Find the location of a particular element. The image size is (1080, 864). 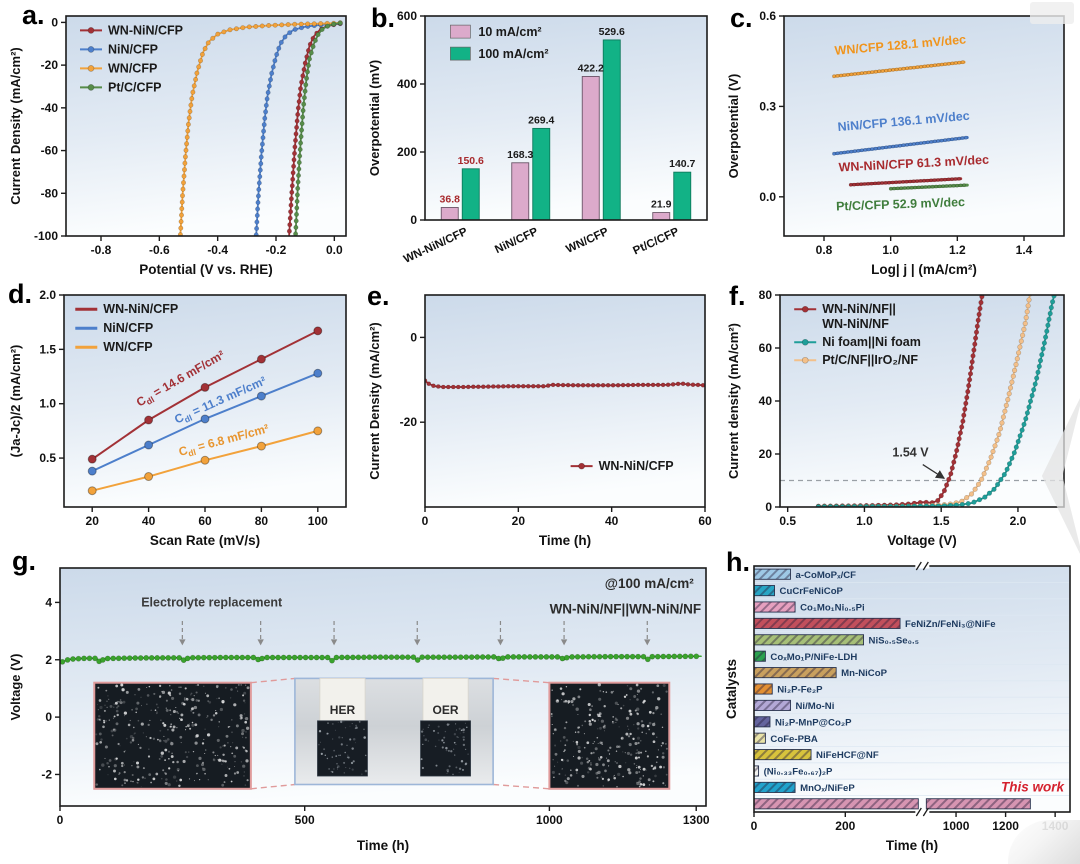

svg-text: 36.8 is located at coordinates (450, 199).